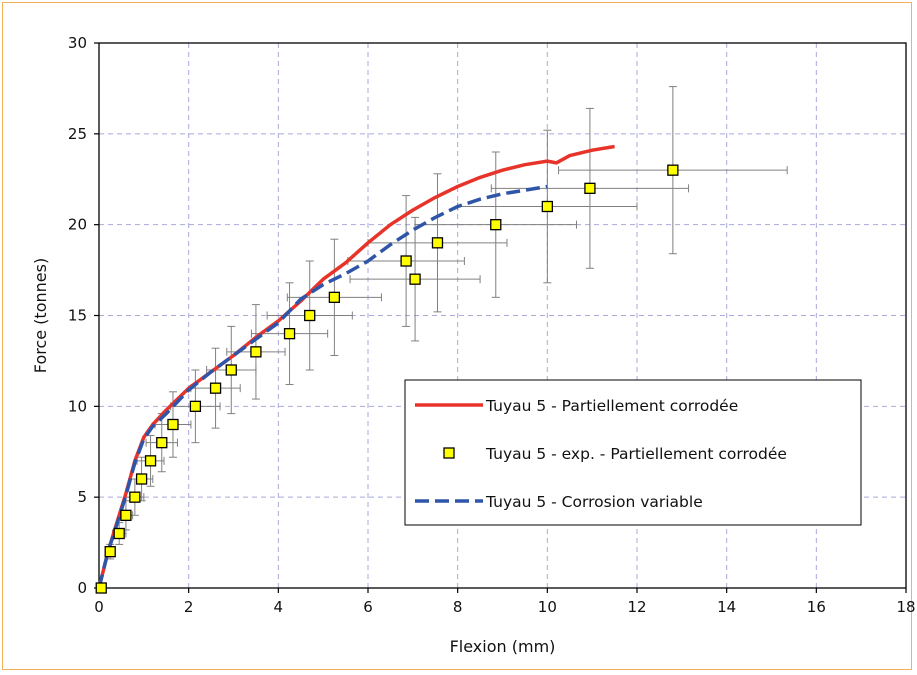 The image size is (917, 675). Describe the element at coordinates (77, 225) in the screenshot. I see `y-tick-label: 20` at that location.